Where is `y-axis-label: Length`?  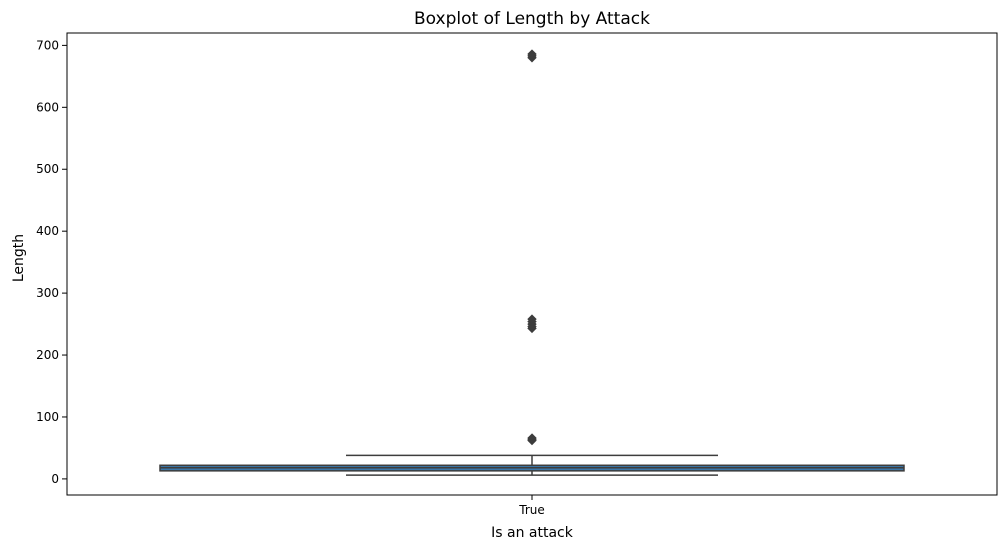
y-axis-label: Length is located at coordinates (19, 258).